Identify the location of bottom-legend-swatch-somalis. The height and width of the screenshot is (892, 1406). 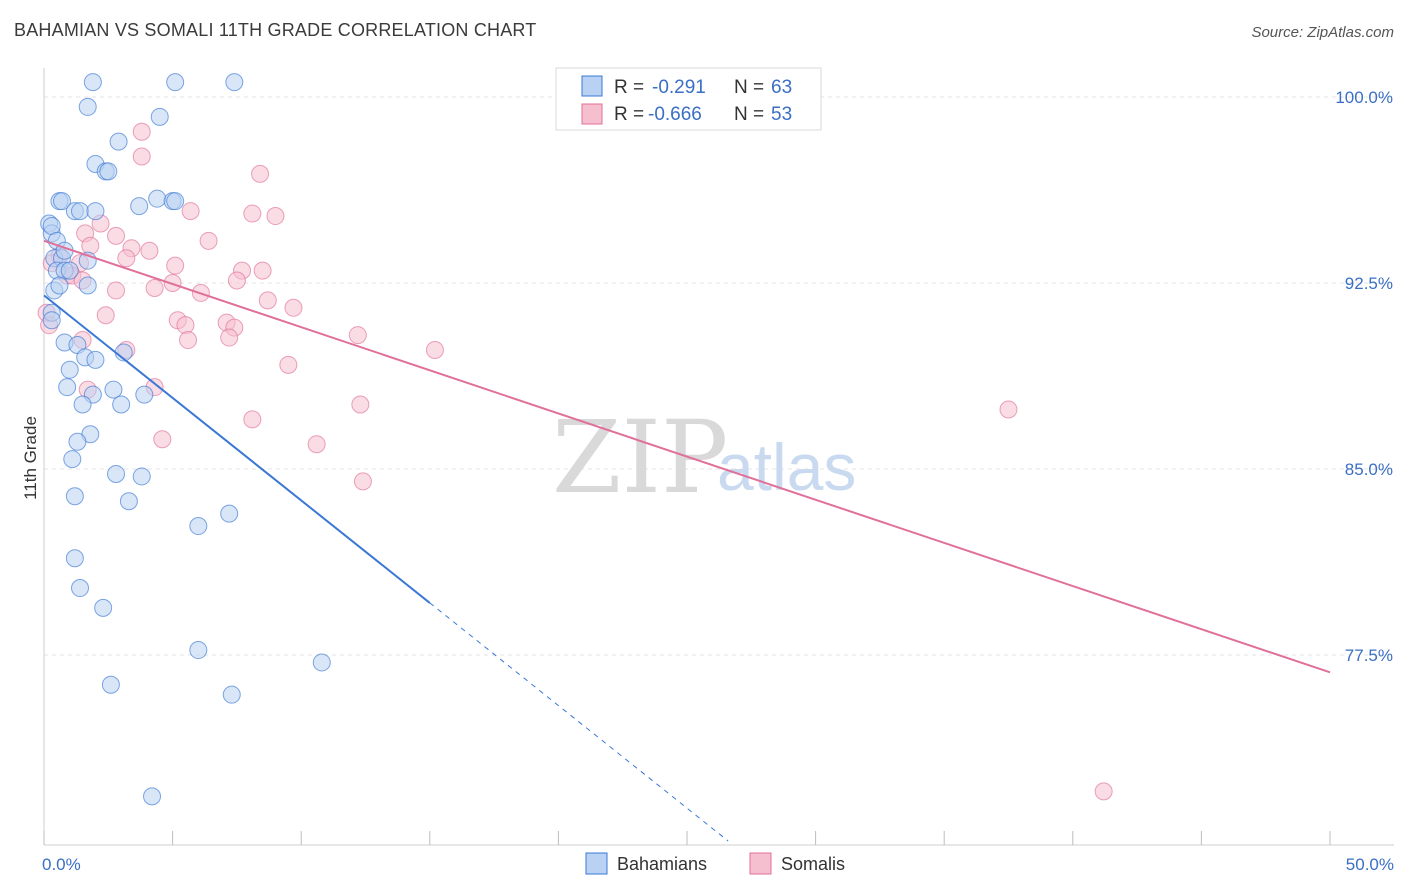
(760, 863).